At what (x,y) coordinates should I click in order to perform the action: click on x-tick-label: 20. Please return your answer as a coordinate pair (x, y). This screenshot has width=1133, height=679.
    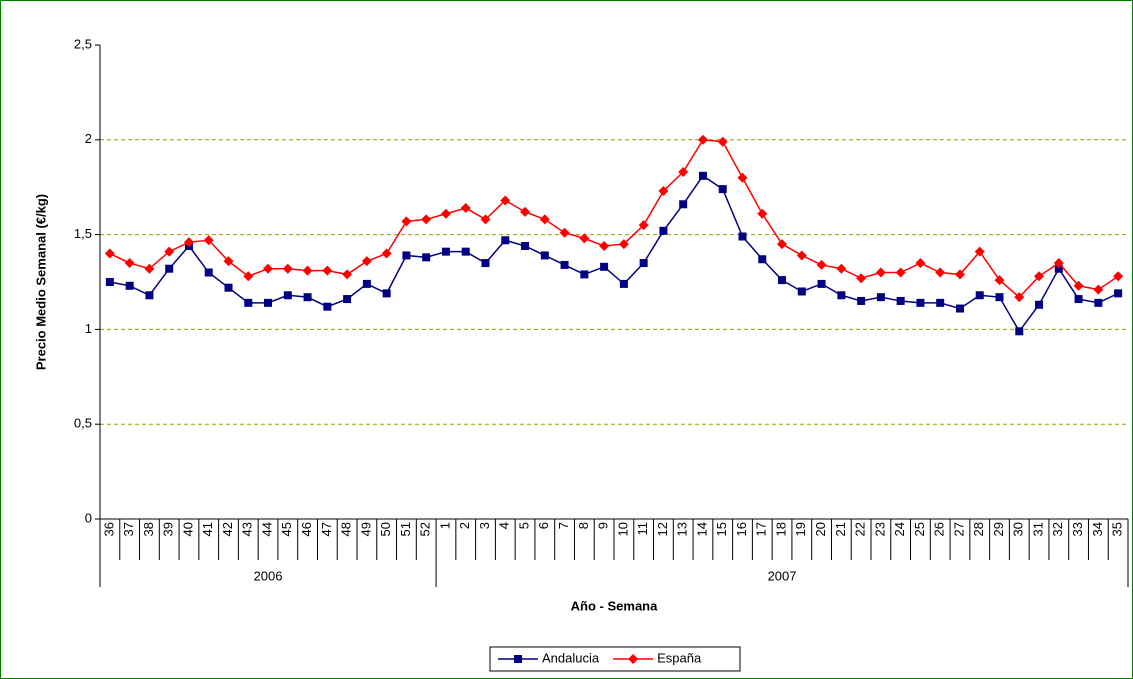
    Looking at the image, I should click on (820, 529).